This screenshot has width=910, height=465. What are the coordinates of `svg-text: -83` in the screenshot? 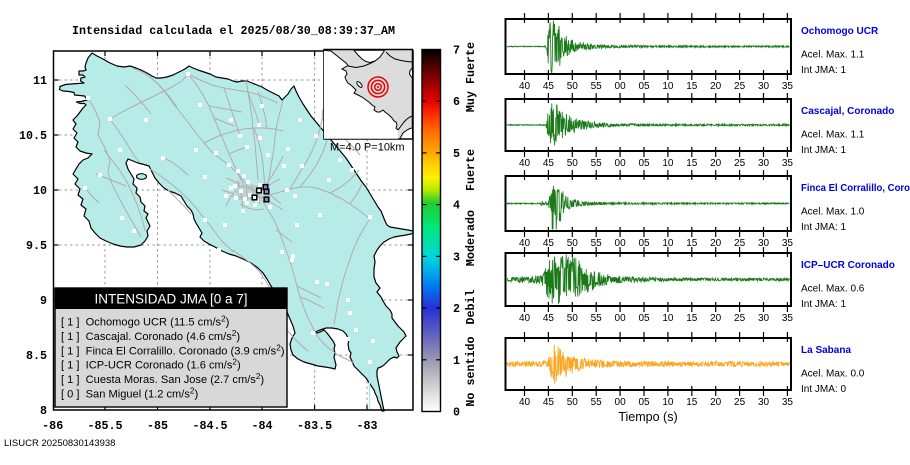 It's located at (366, 426).